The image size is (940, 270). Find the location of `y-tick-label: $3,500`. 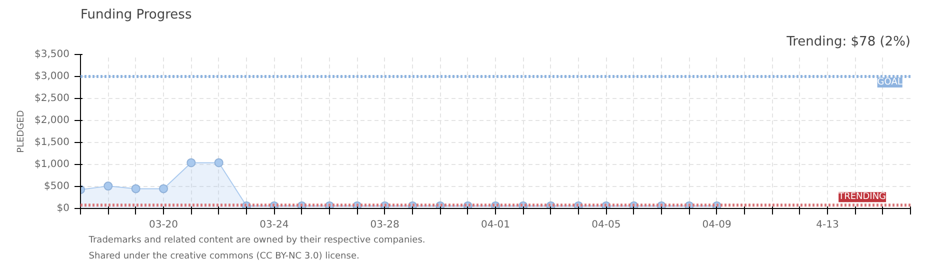

y-tick-label: $3,500 is located at coordinates (52, 54).